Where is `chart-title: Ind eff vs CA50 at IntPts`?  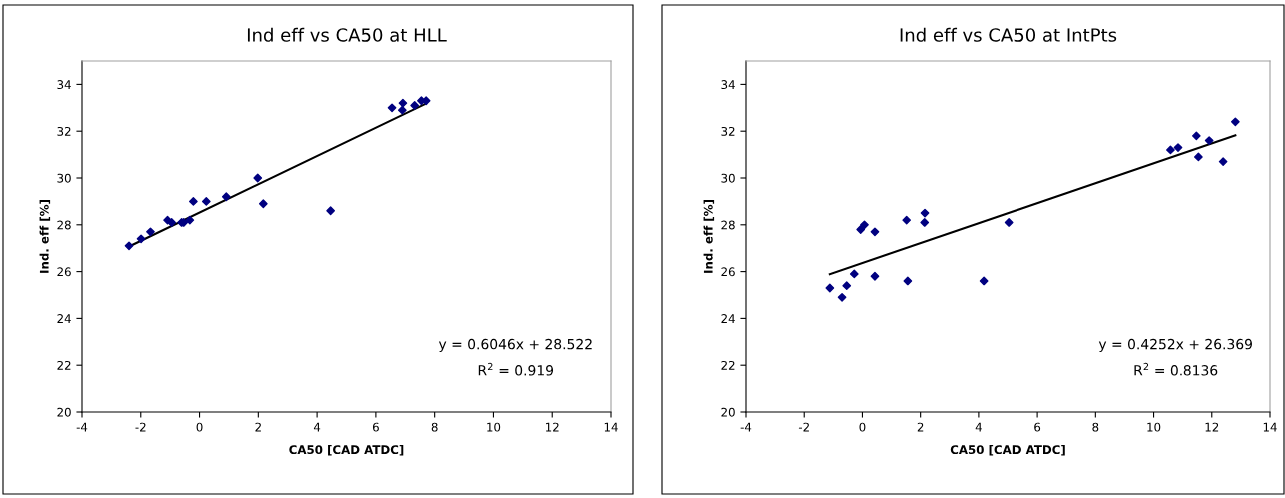
chart-title: Ind eff vs CA50 at IntPts is located at coordinates (1008, 34).